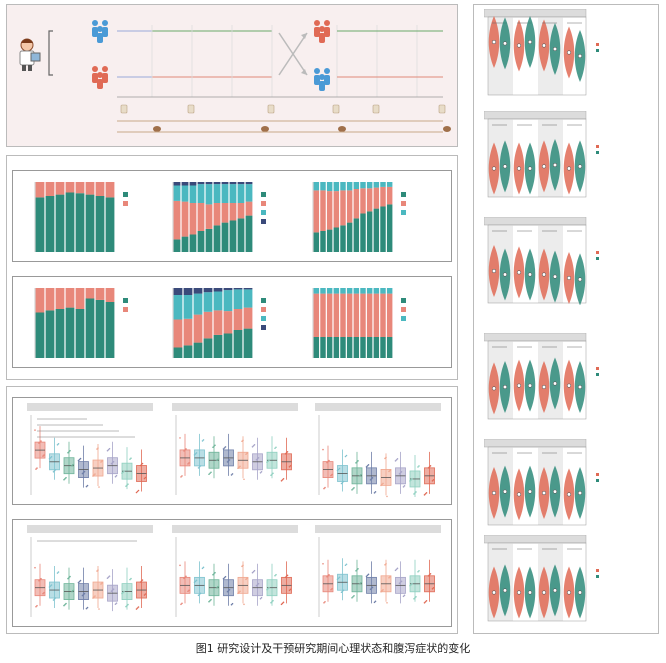  I want to click on toilet-icon, so click(271, 109).